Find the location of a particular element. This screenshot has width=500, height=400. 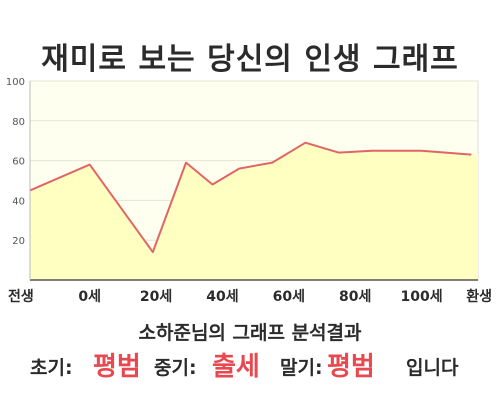

y-tick-label: 60 is located at coordinates (18, 162).